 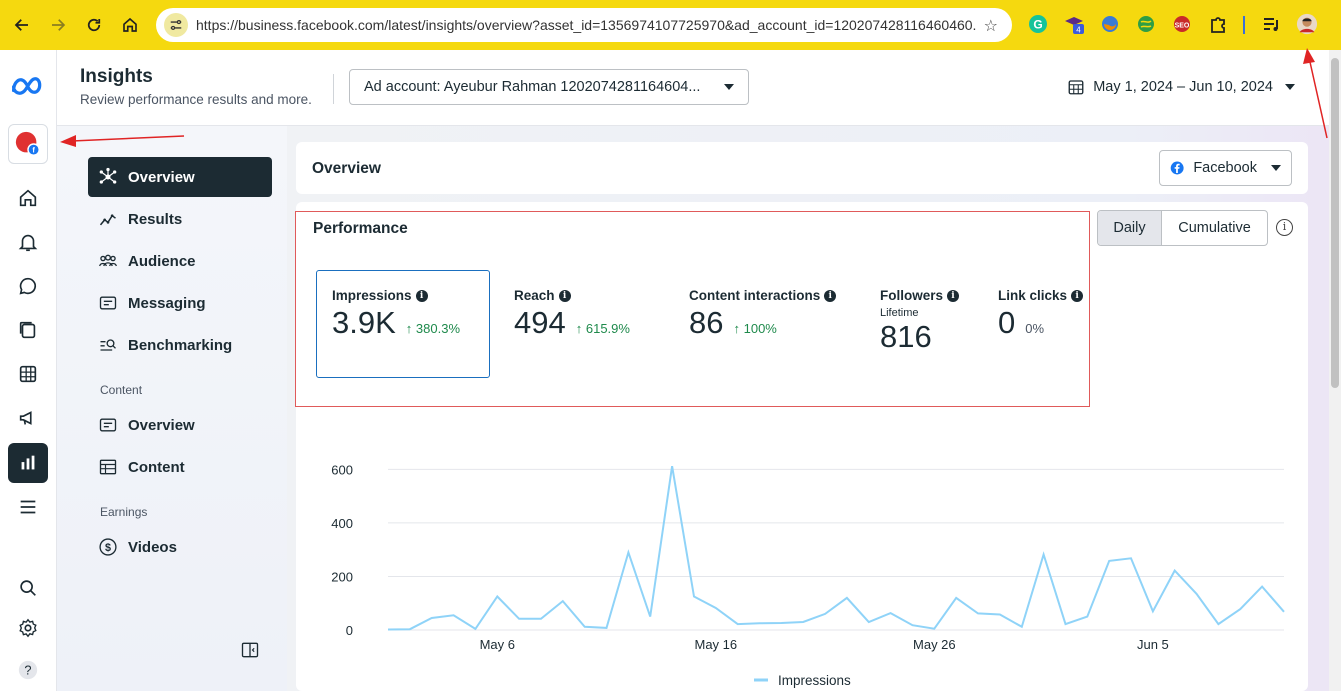 What do you see at coordinates (1041, 314) in the screenshot?
I see `metric-link-clicks: Link clicks i 0 0%` at bounding box center [1041, 314].